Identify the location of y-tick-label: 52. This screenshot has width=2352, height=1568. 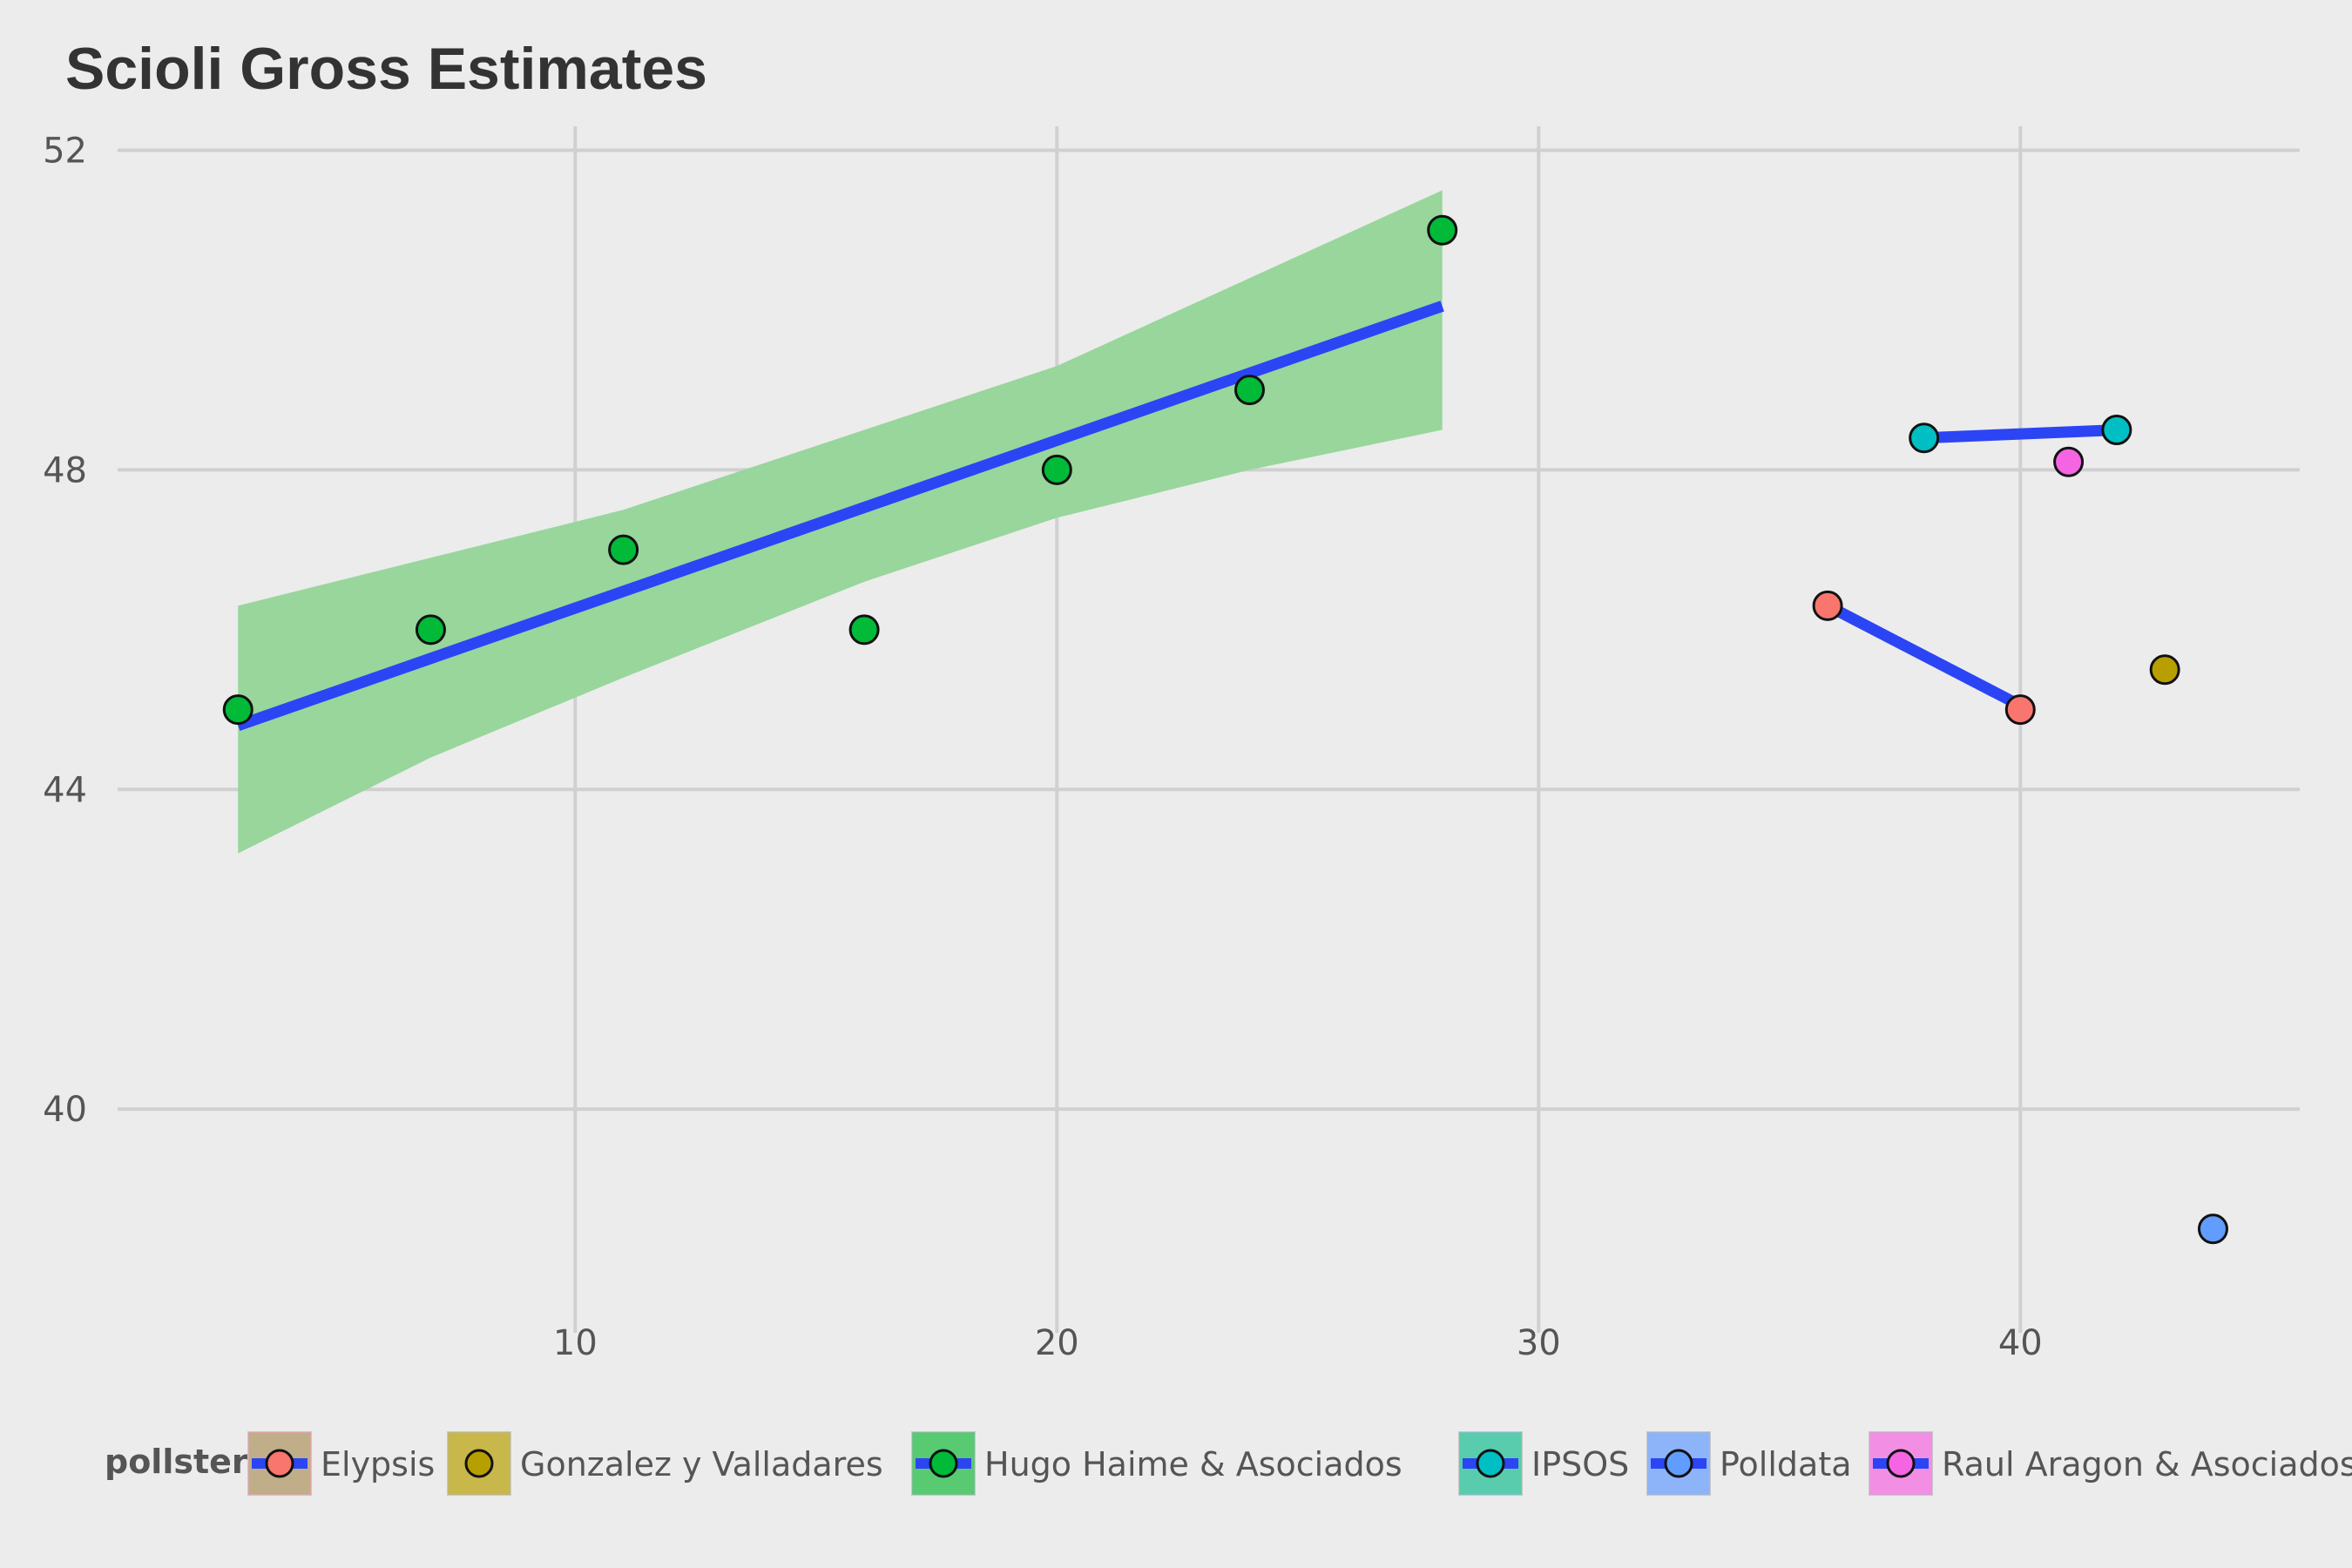
(65, 152).